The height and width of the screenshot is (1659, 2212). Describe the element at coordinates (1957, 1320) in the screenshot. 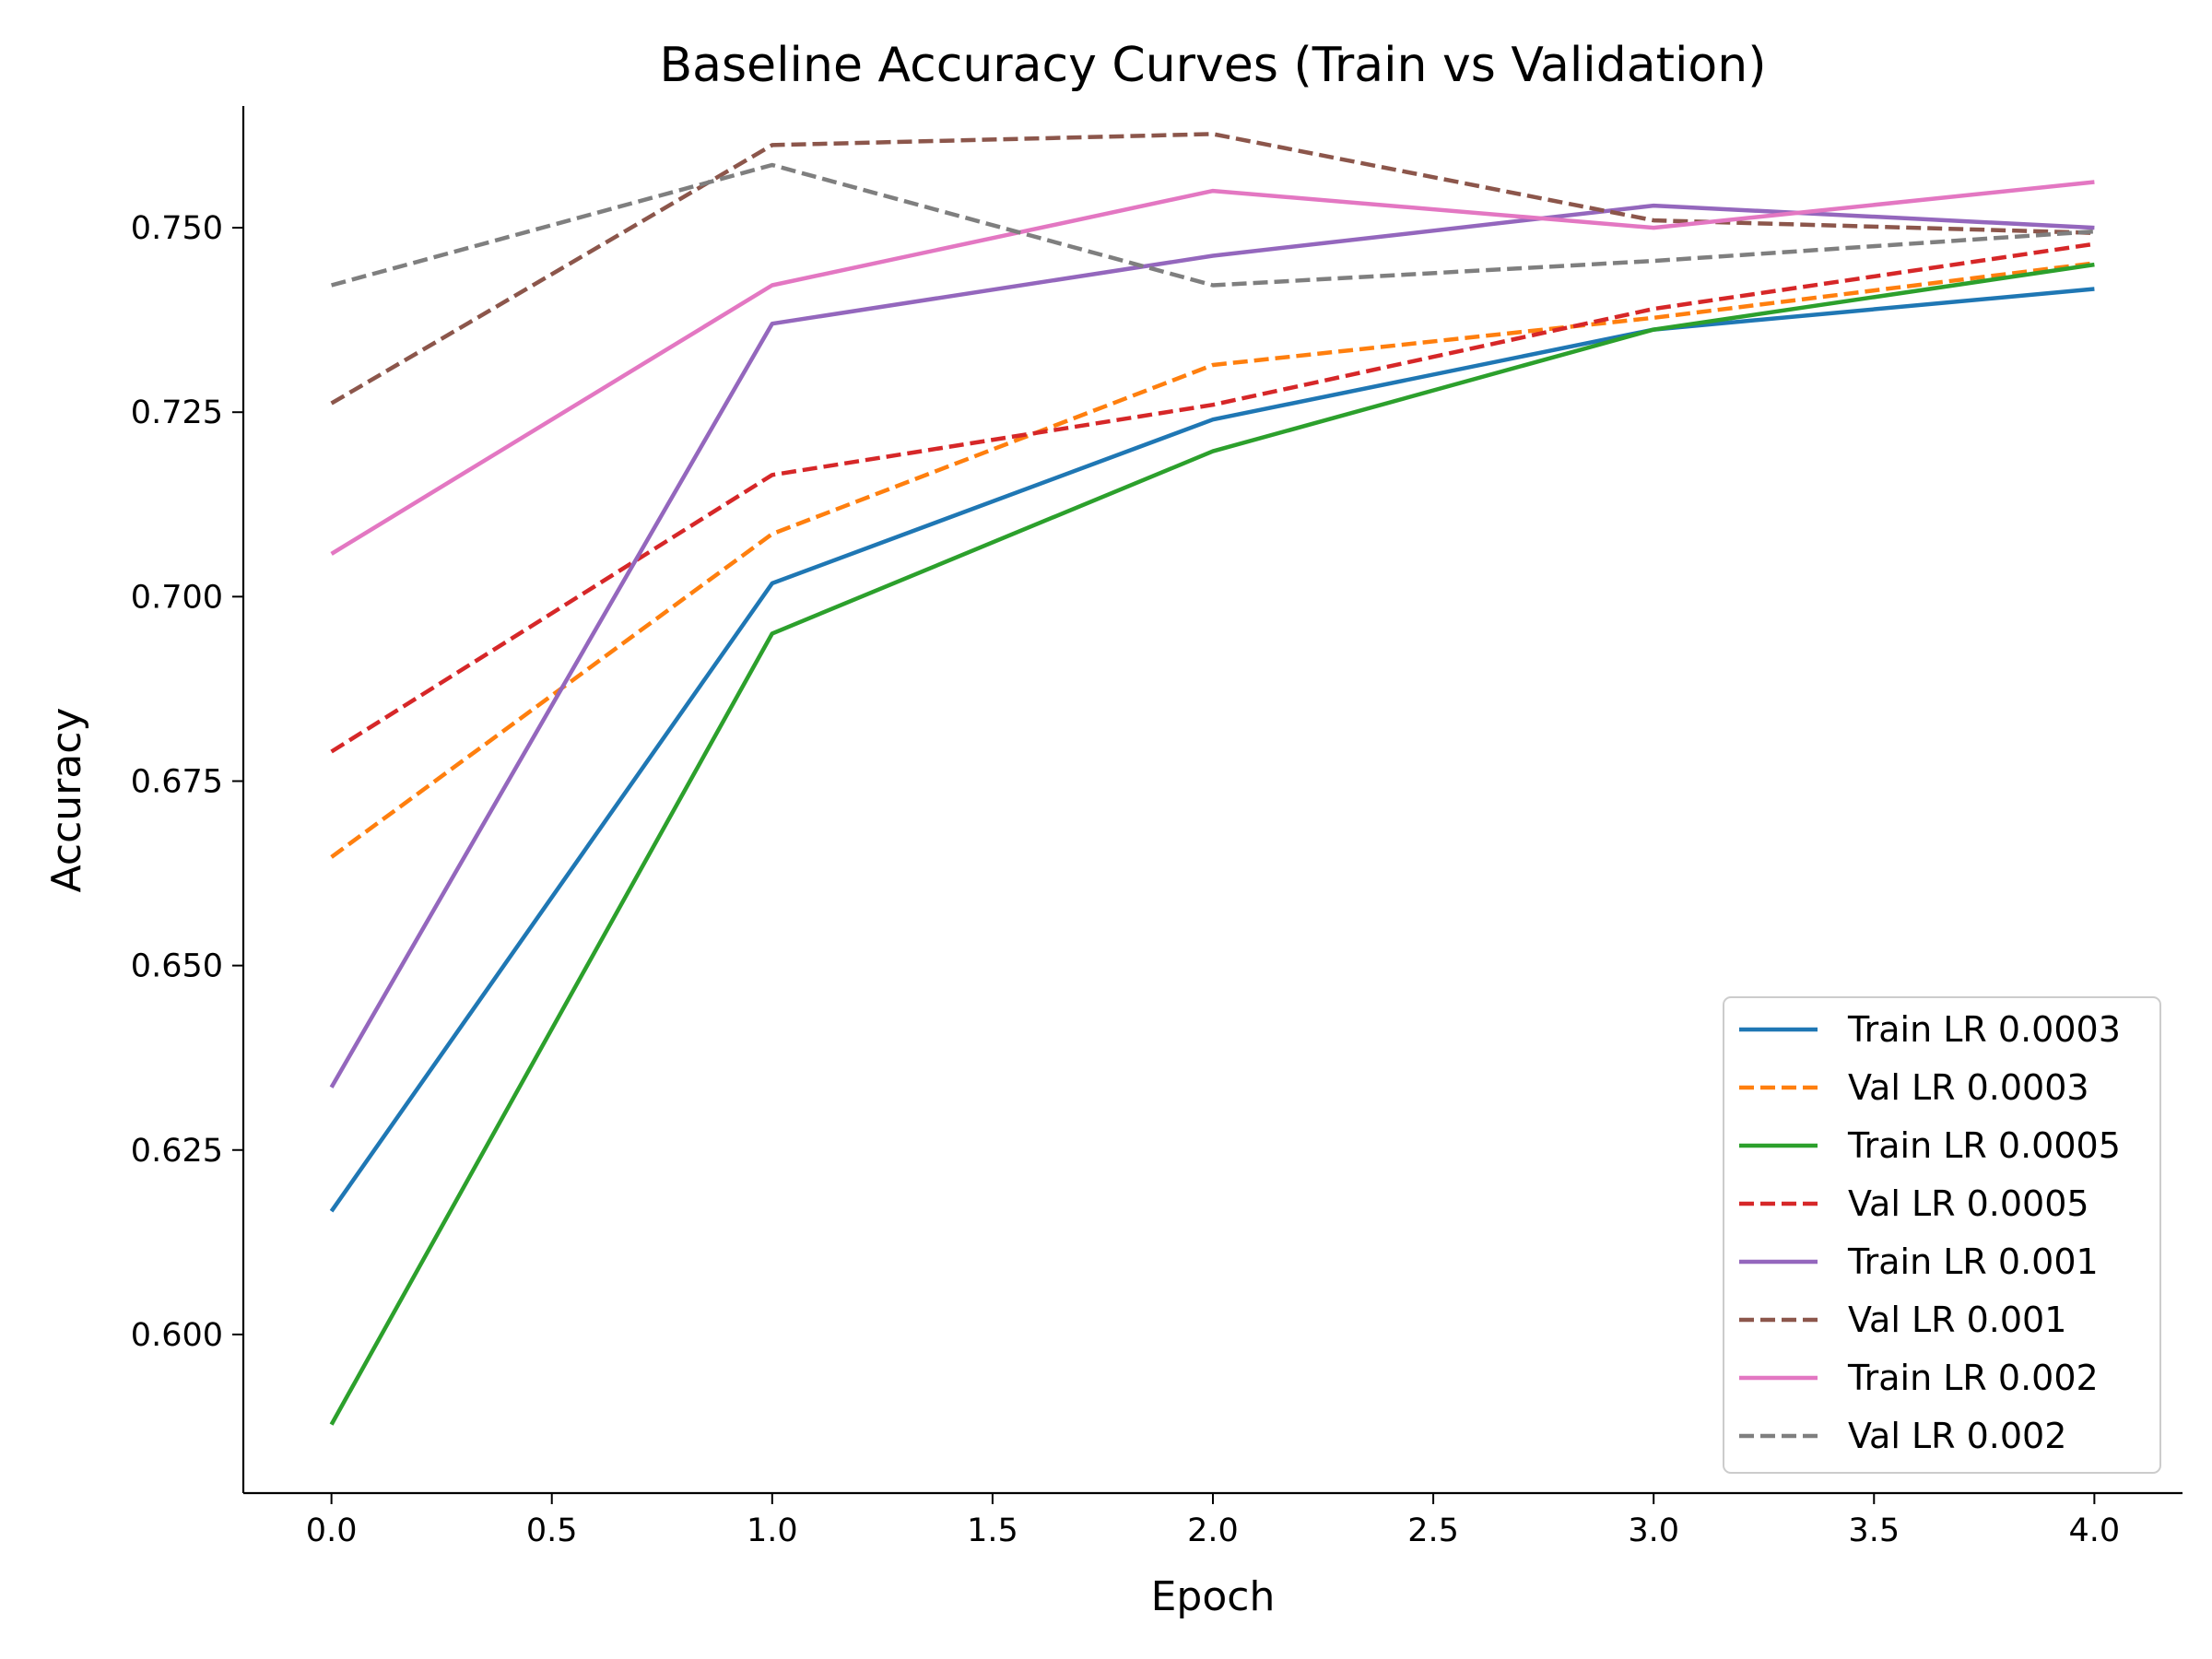

I see `legend-label: Val LR 0.001` at that location.